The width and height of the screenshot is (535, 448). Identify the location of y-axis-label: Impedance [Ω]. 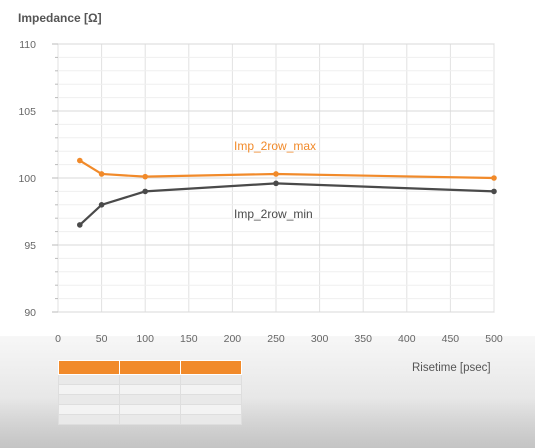
(60, 18).